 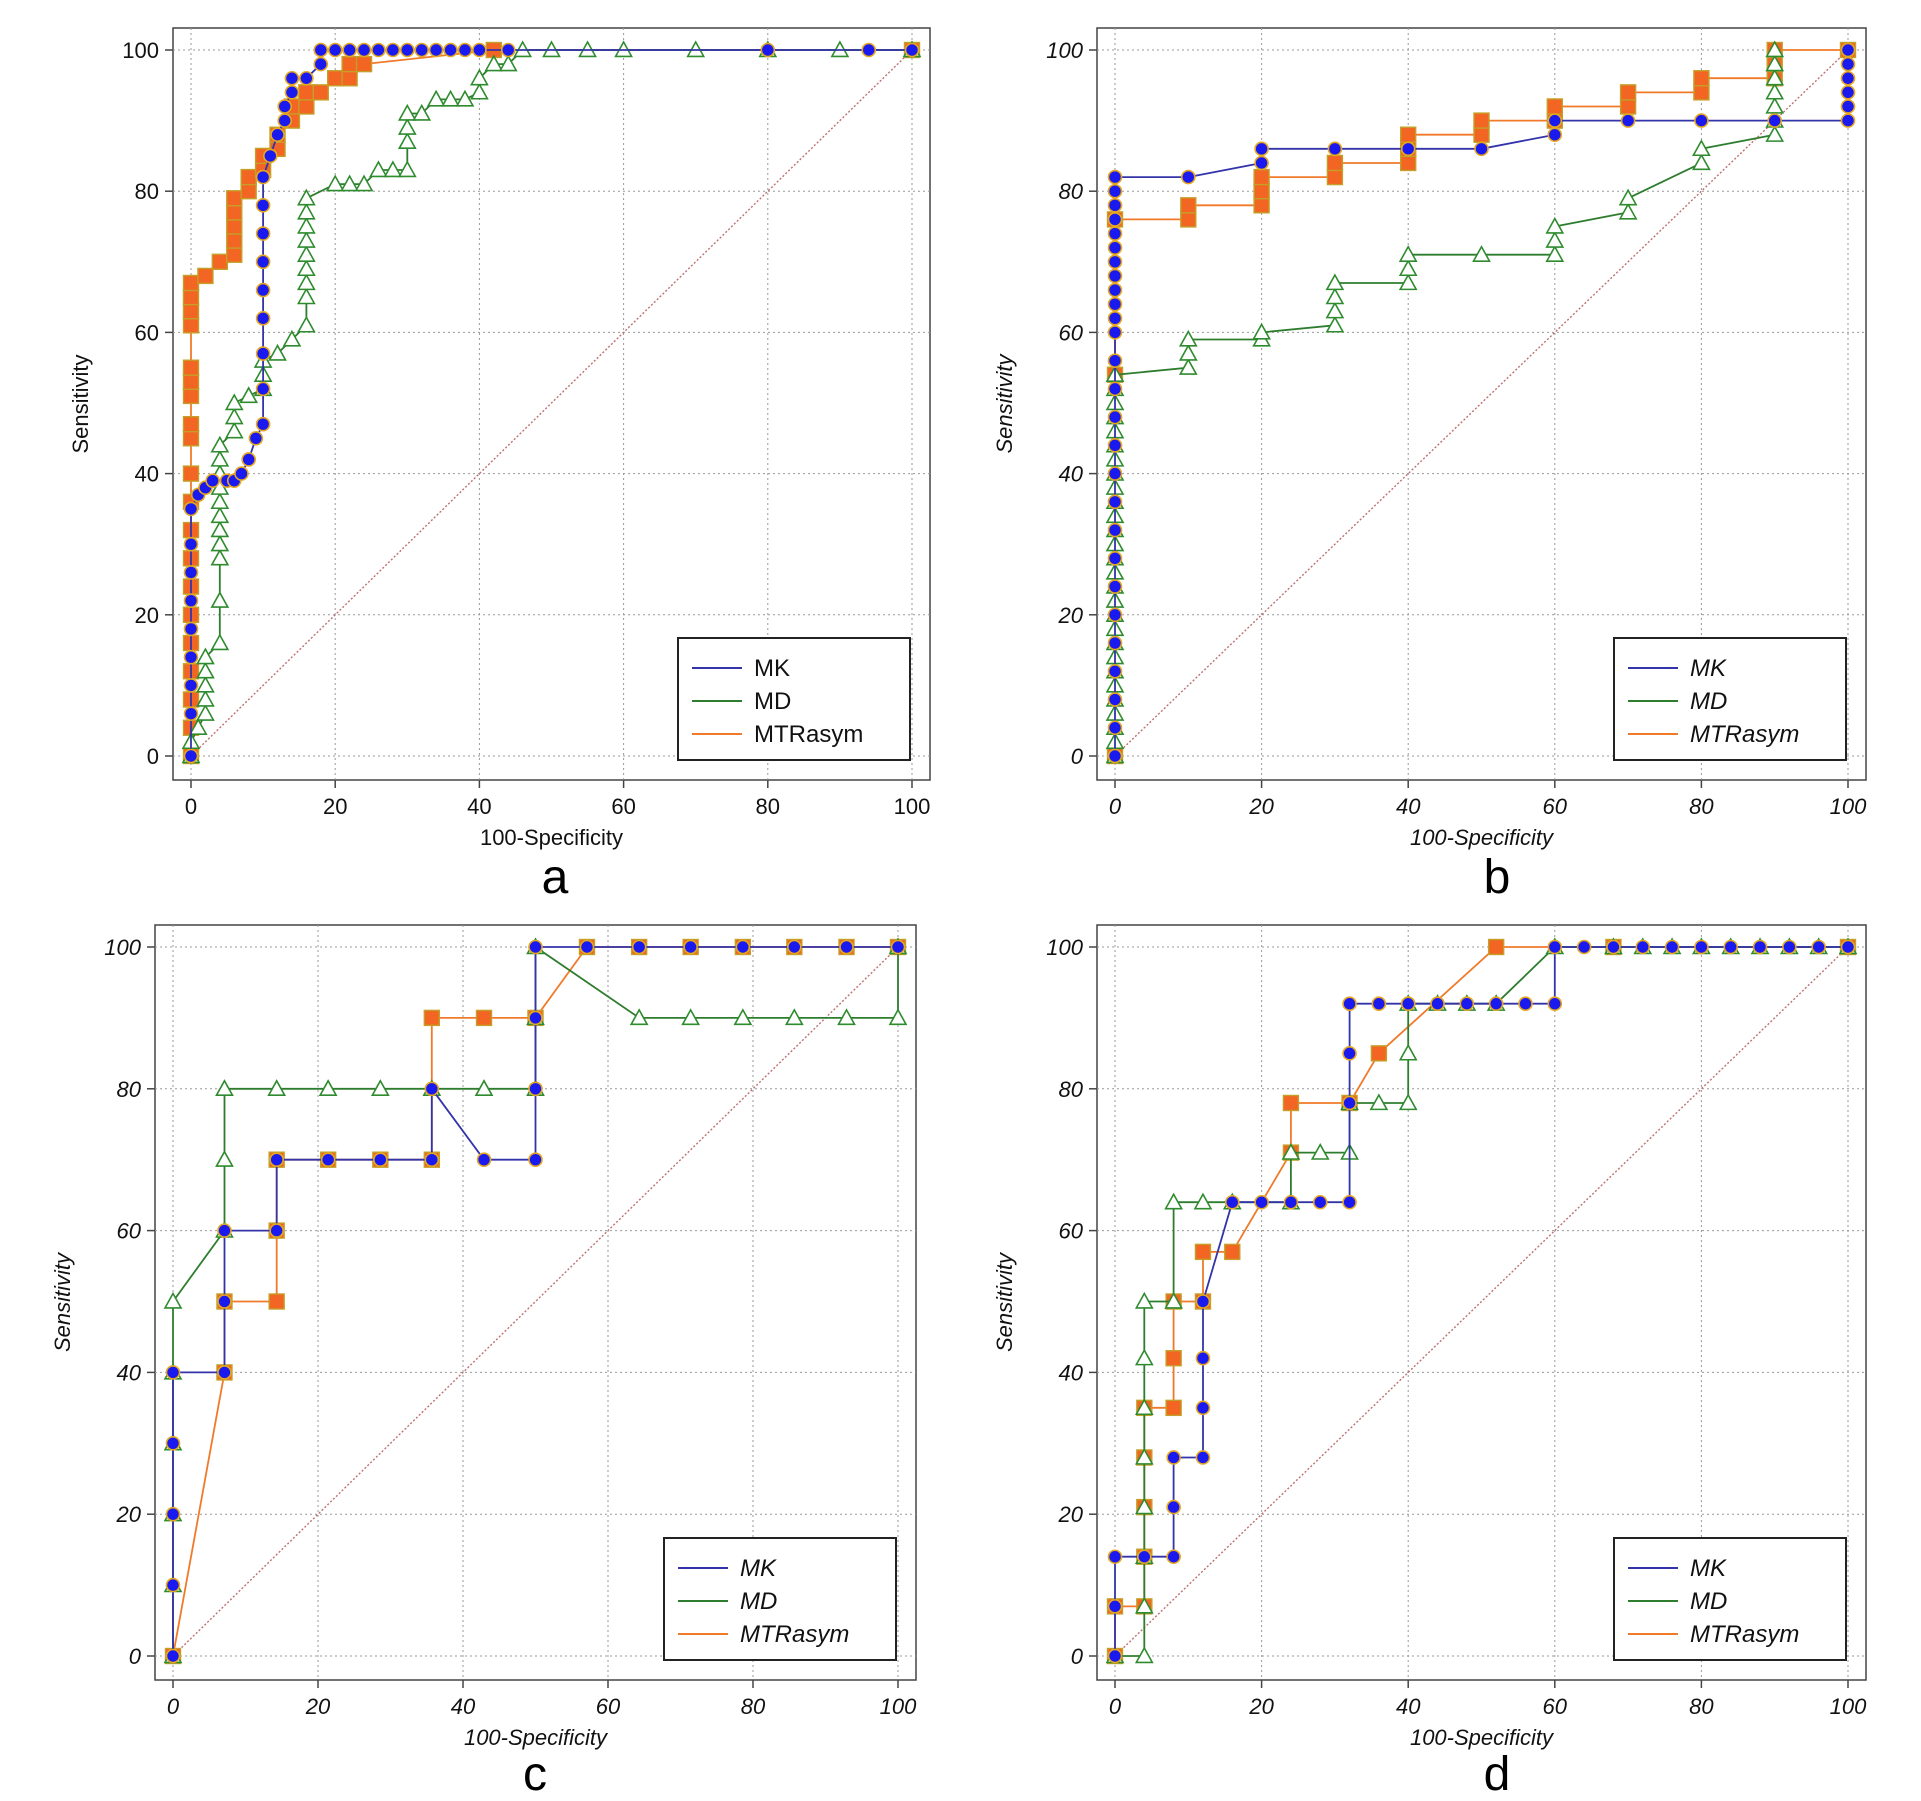 I want to click on x-tick-label: 100, so click(x=1848, y=806).